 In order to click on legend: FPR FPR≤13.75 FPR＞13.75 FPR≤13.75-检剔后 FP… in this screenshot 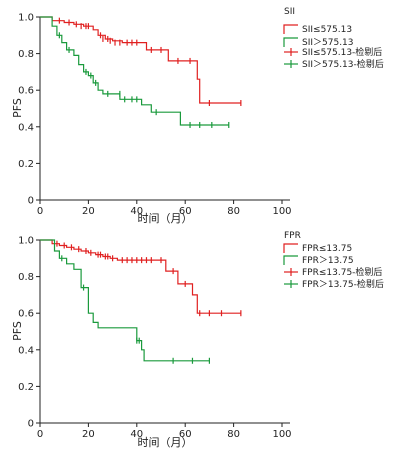, I will do `click(333, 260)`.